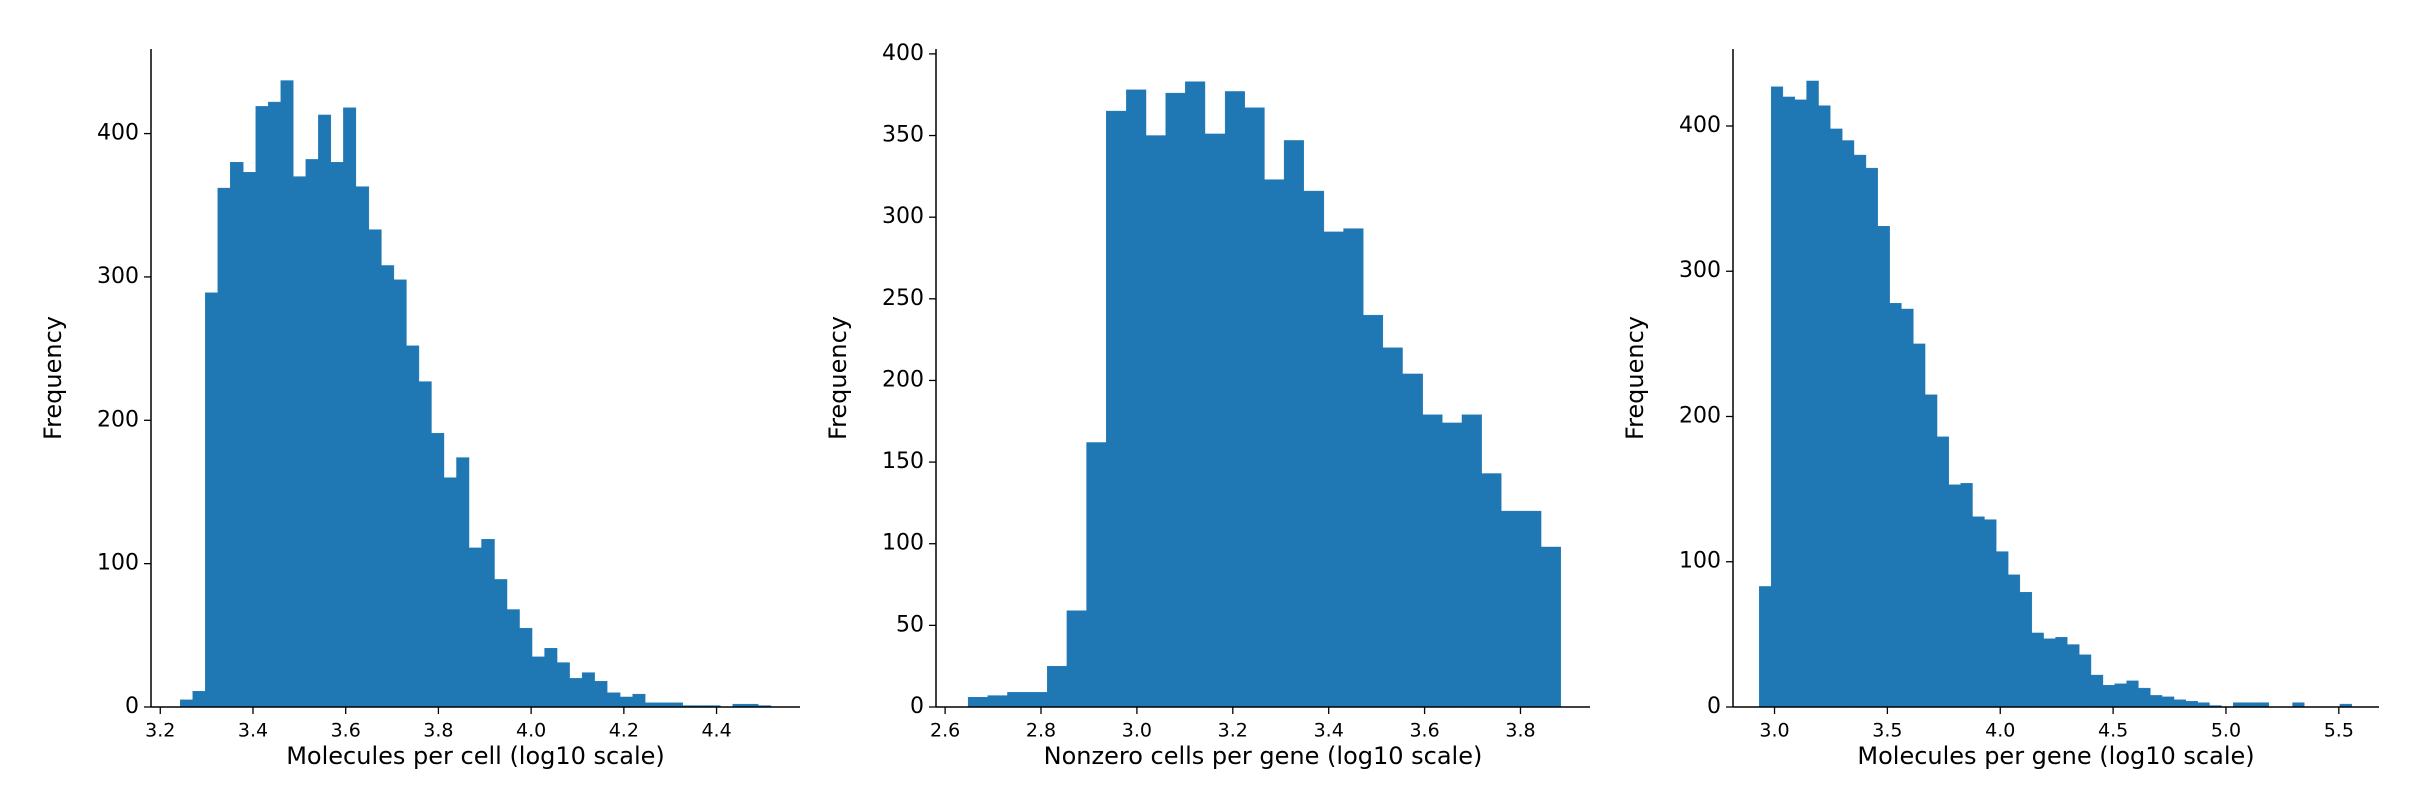  What do you see at coordinates (910, 624) in the screenshot?
I see `y-tick-label: 50` at bounding box center [910, 624].